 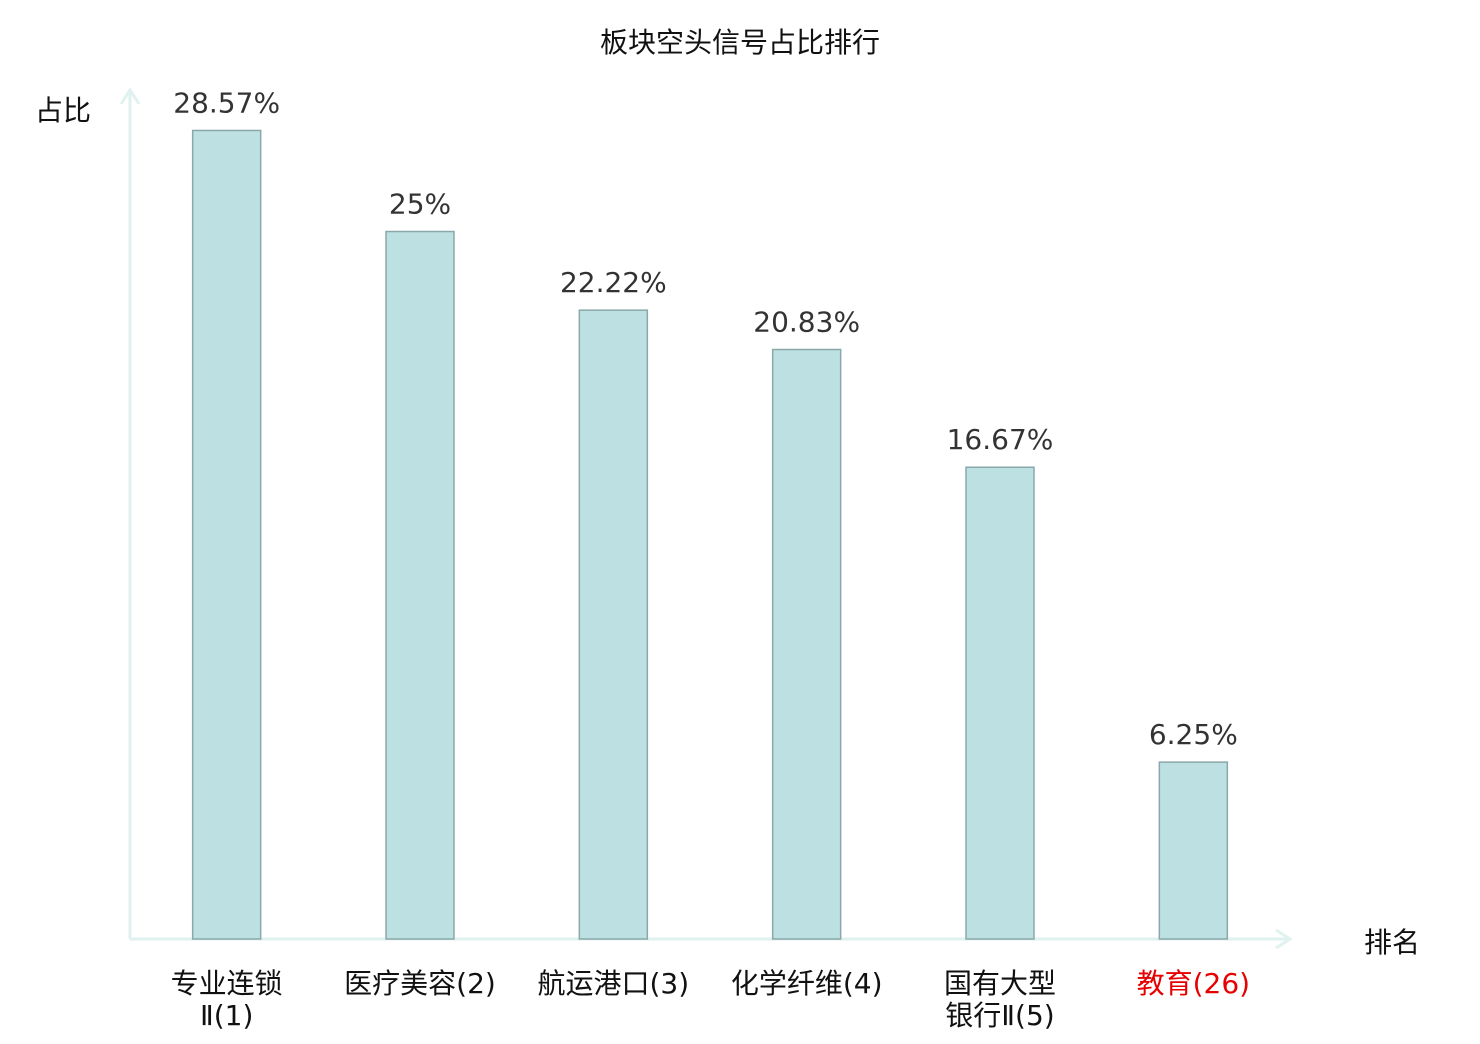 I want to click on x-tick-label: 化学纤维(4), so click(x=807, y=983).